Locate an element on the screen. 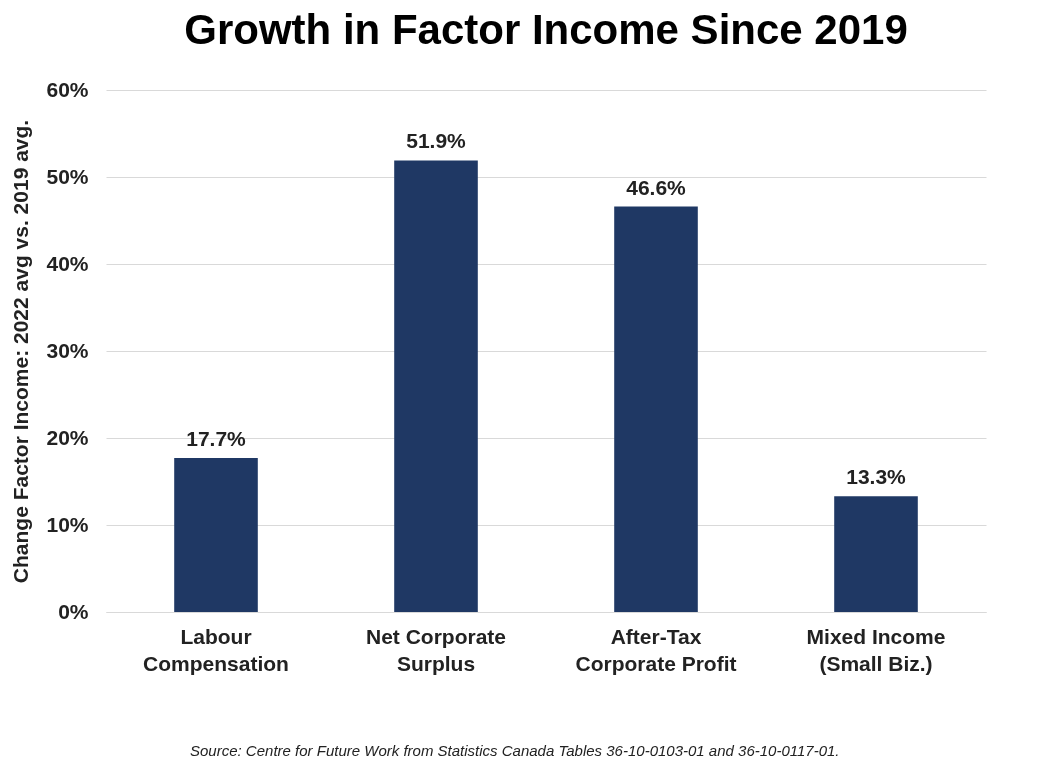  x-tick-label: Mixed Income (Small Biz.) is located at coordinates (876, 649).